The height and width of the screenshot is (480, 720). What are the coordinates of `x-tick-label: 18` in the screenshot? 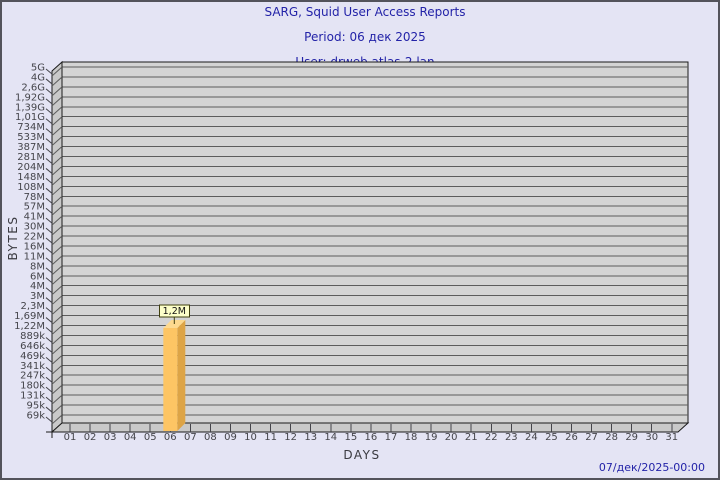 It's located at (411, 437).